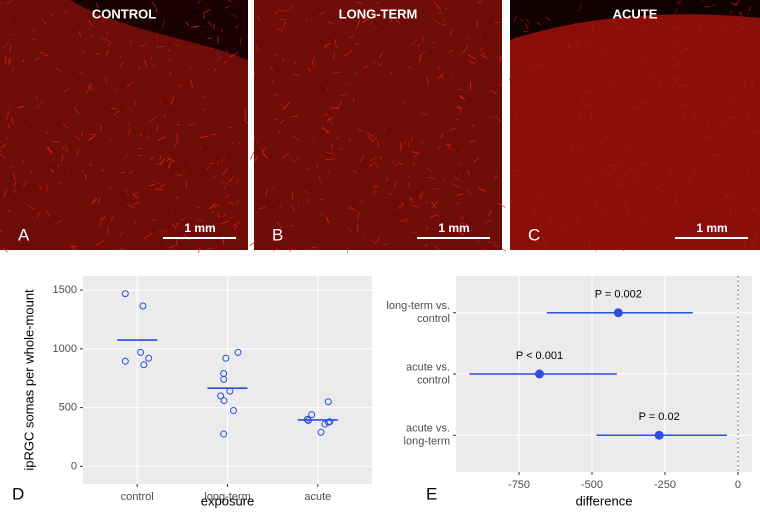 The width and height of the screenshot is (760, 516). Describe the element at coordinates (317, 497) in the screenshot. I see `x-tick-label: acute` at that location.